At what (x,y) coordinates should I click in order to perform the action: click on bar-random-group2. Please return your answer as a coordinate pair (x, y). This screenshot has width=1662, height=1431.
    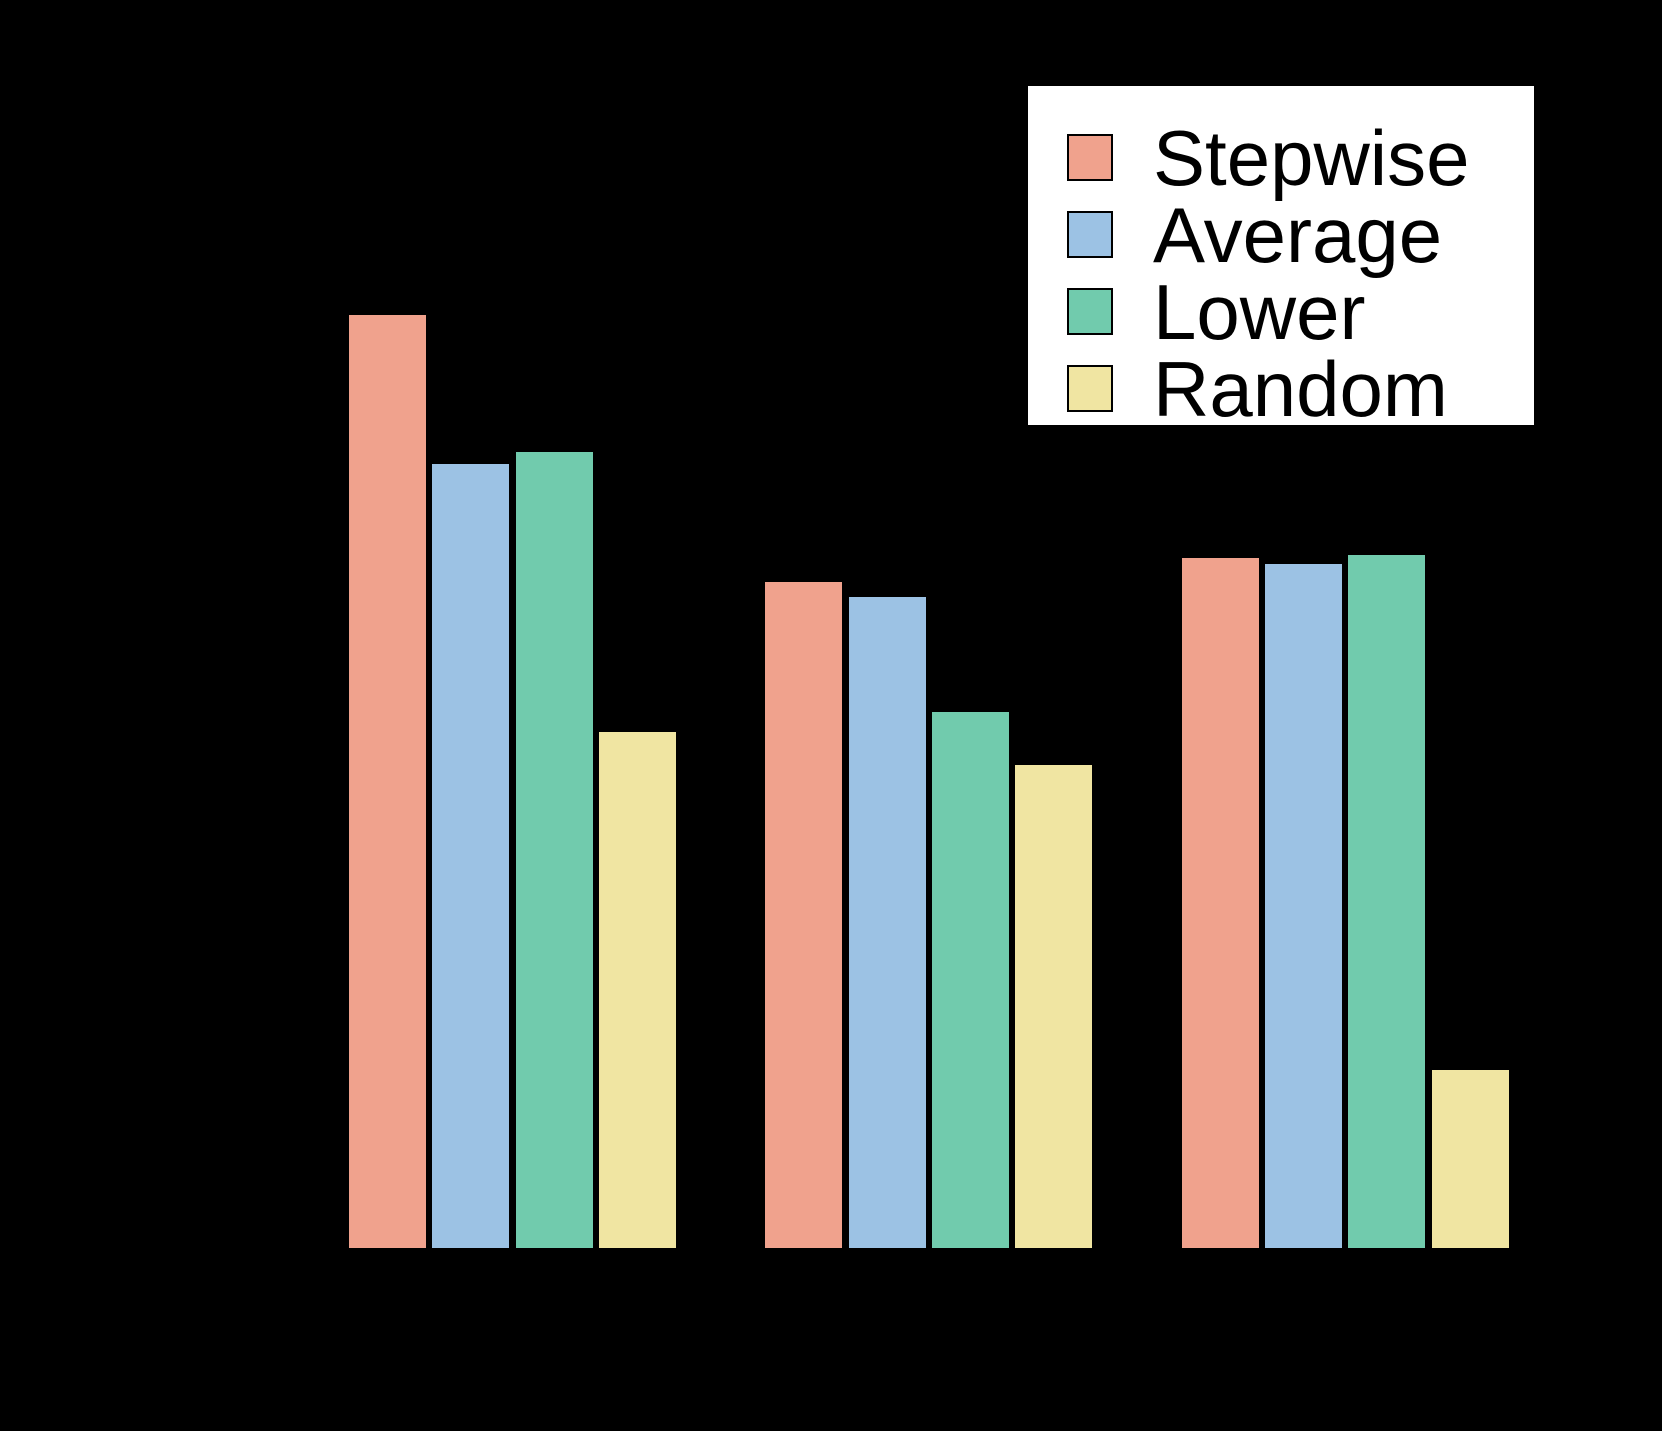
    Looking at the image, I should click on (1054, 1006).